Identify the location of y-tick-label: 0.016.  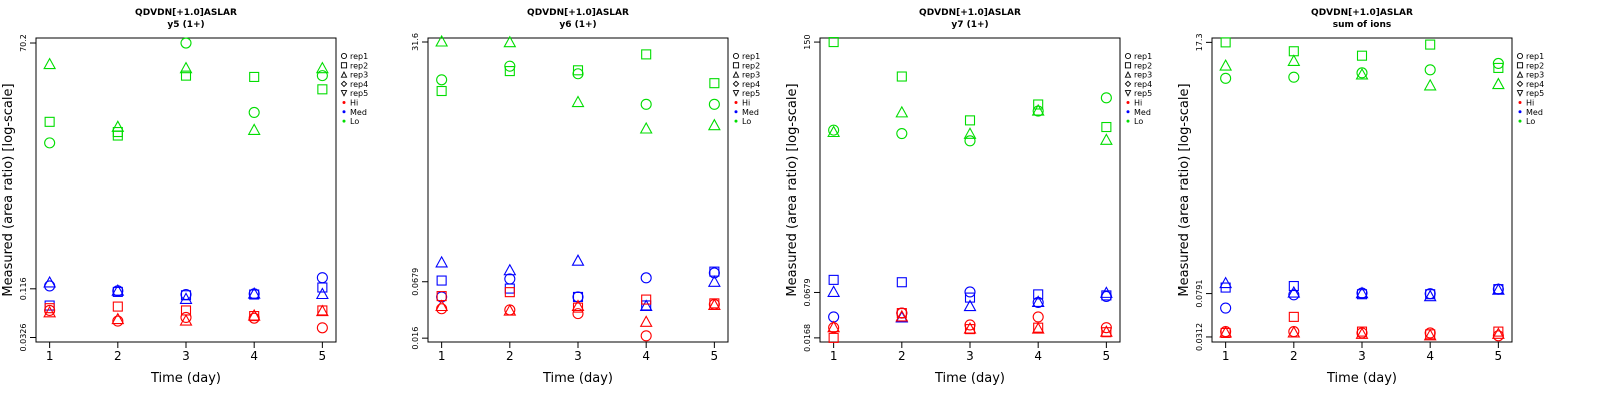
(415, 338).